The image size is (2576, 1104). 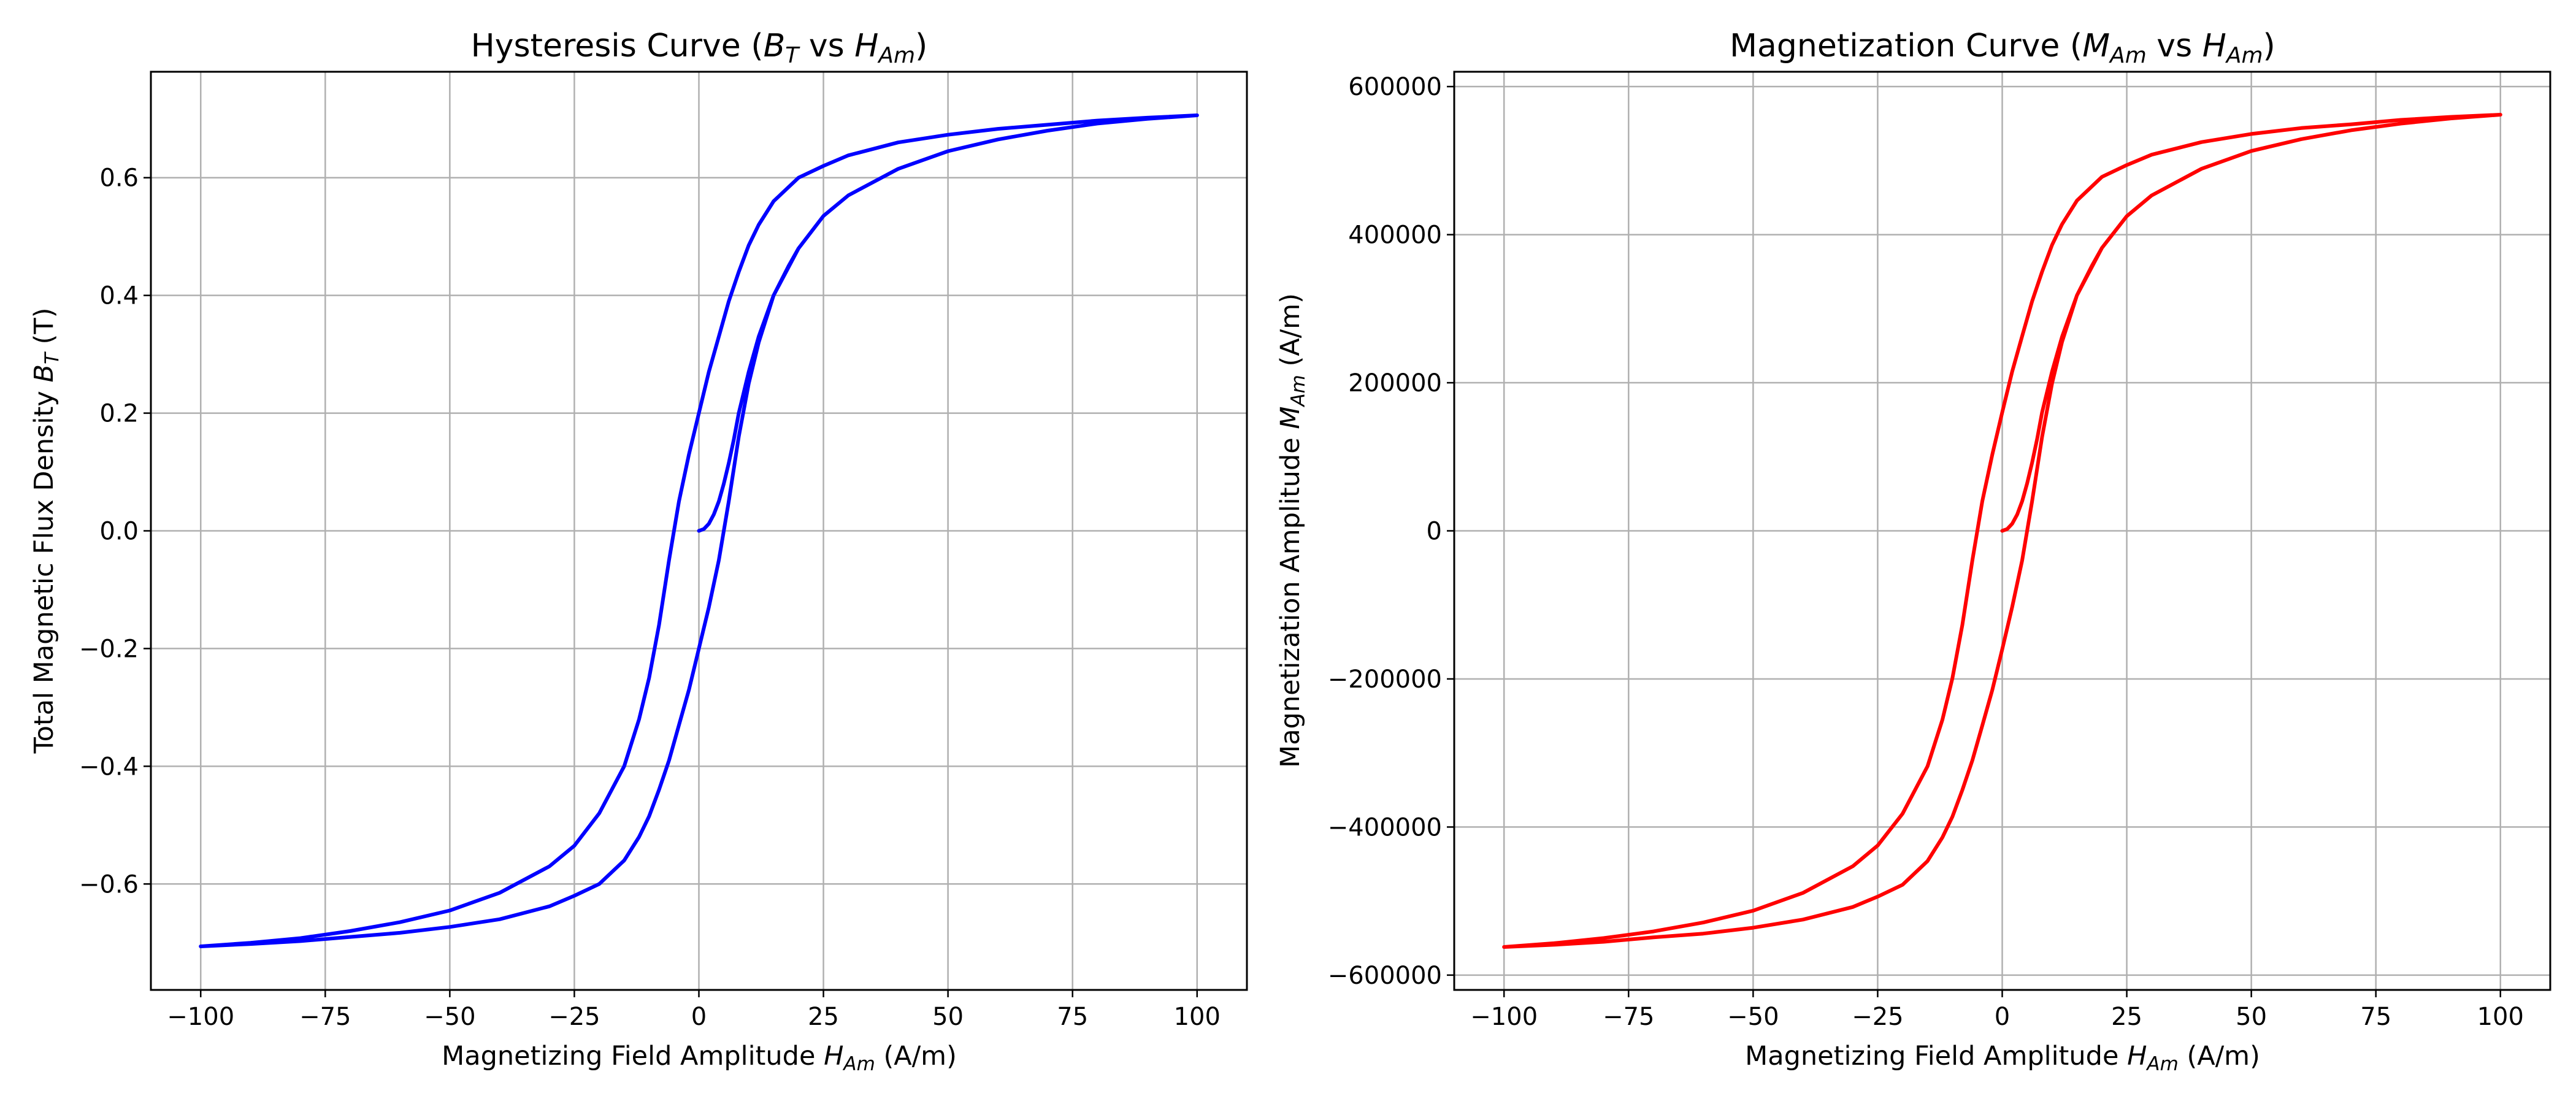 What do you see at coordinates (109, 884) in the screenshot?
I see `y-tick-label: −0.6` at bounding box center [109, 884].